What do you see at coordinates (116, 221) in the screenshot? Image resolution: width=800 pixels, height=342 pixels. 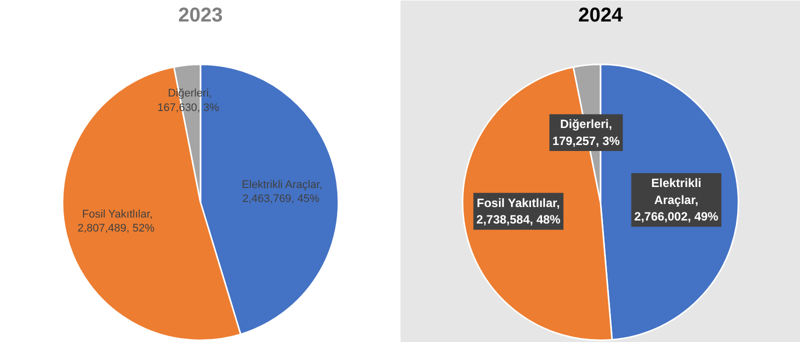 I see `slice-label: Fosil Yakıtlılar, 2,807,489, 52%` at bounding box center [116, 221].